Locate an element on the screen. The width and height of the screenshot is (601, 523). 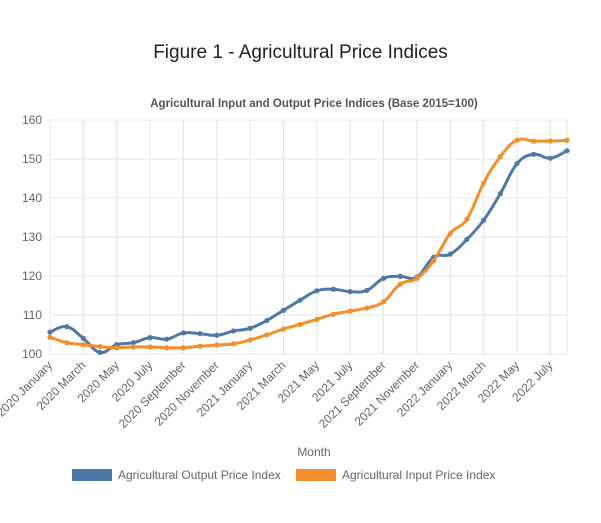
y-tick-label: 120 is located at coordinates (32, 276).